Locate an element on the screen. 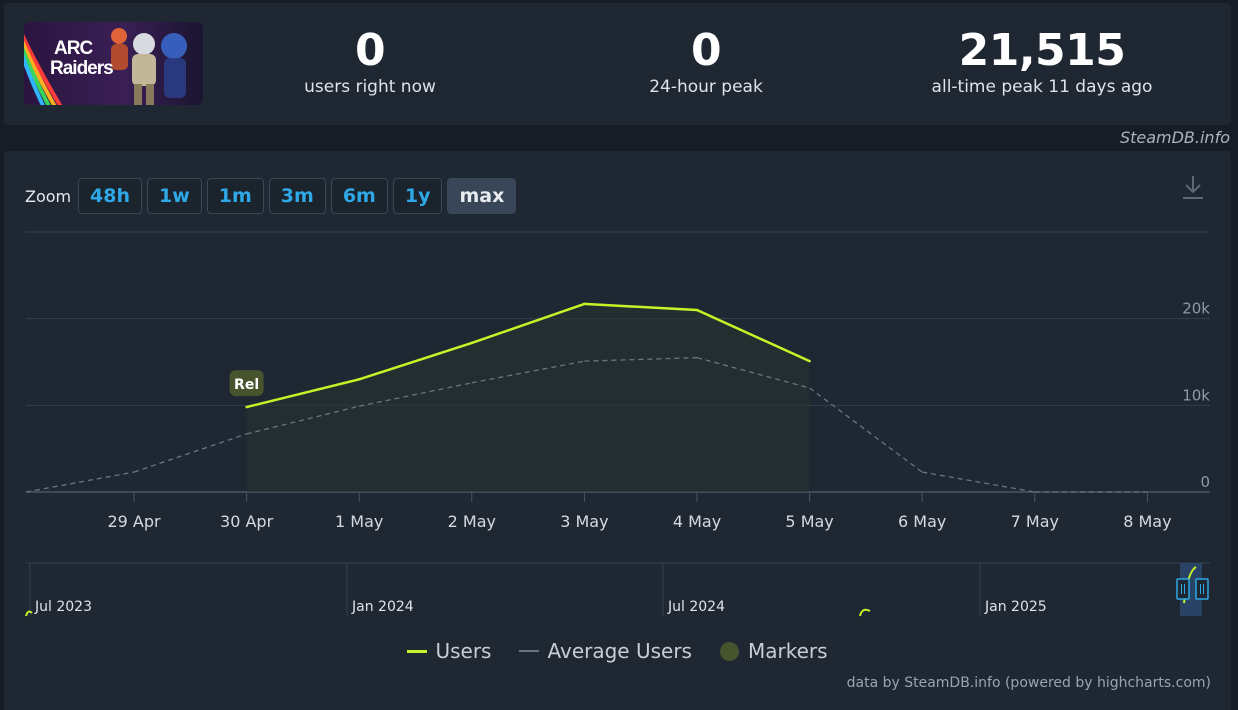 The image size is (1238, 710). legend-item-average-users: Average Users is located at coordinates (605, 651).